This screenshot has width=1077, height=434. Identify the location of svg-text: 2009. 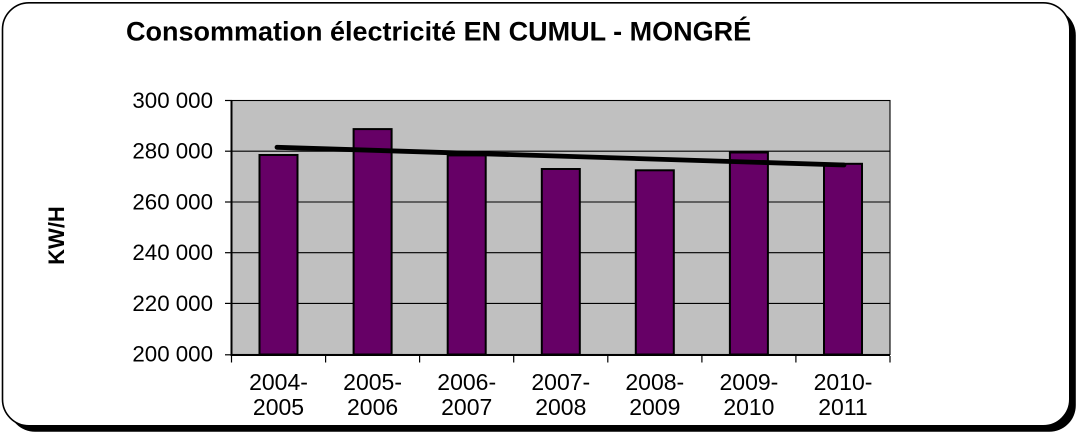
(654, 407).